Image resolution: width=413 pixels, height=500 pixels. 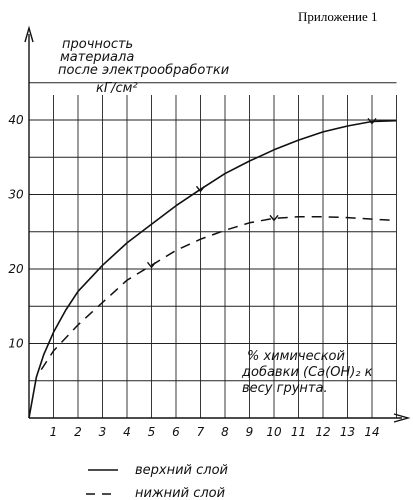 I want to click on y-axis-title-line-4: кГ/см², so click(x=117, y=88).